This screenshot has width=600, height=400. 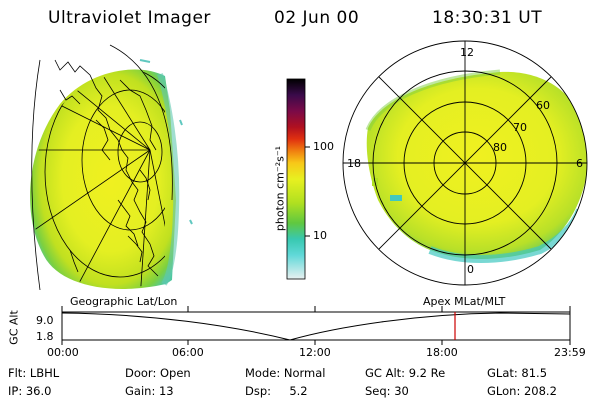 I want to click on timeline-xtick-1: 06:00, so click(x=188, y=352).